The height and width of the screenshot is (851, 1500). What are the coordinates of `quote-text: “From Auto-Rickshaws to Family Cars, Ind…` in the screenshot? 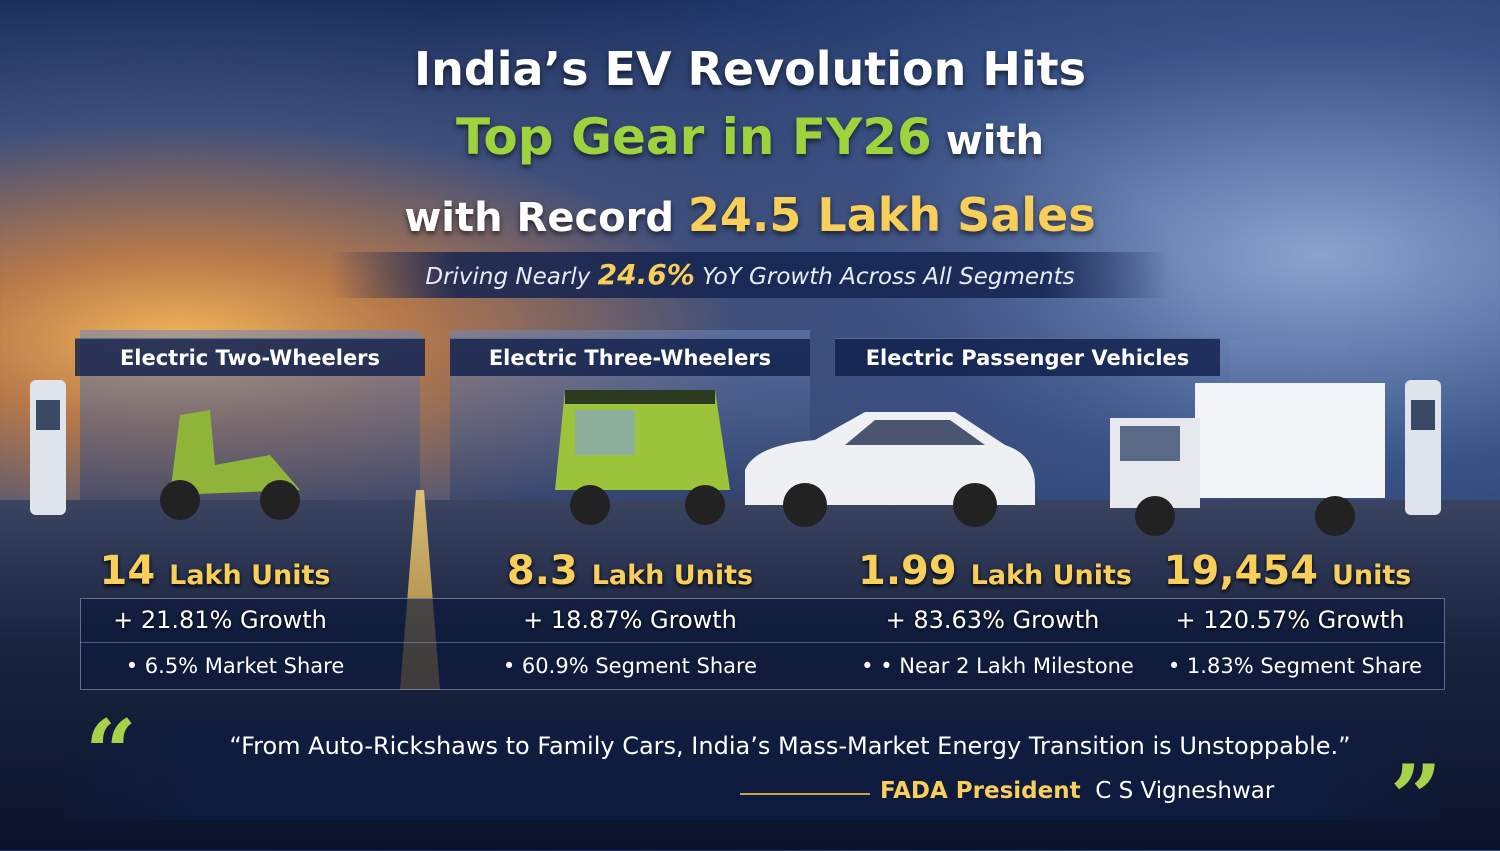 It's located at (790, 746).